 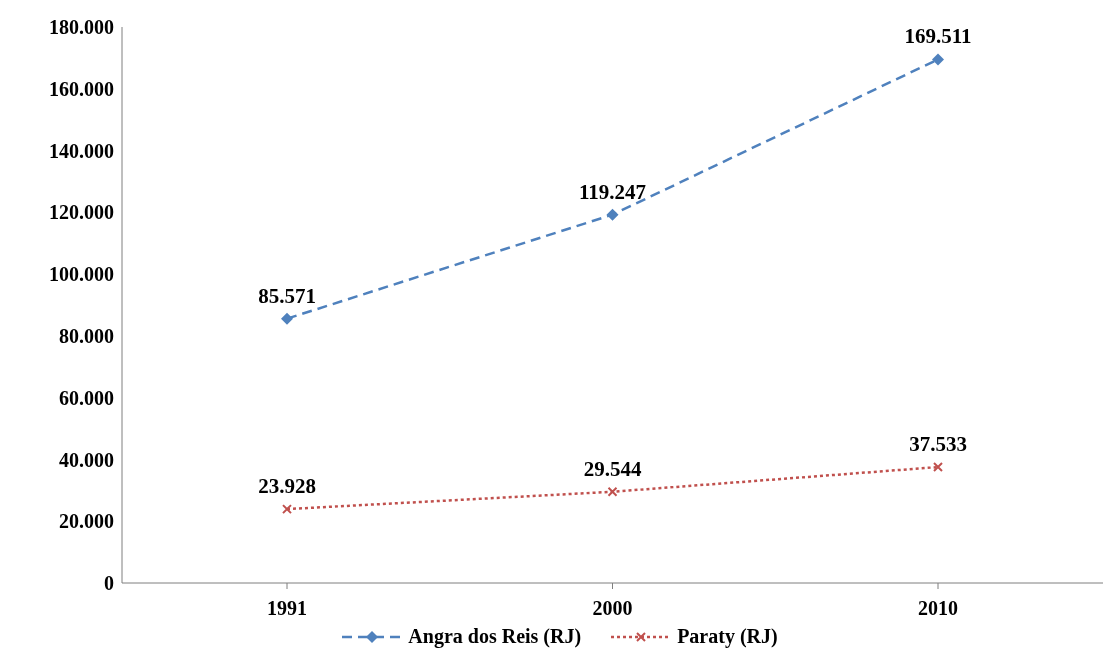 I want to click on y-tick-label: 140.000, so click(x=81, y=150).